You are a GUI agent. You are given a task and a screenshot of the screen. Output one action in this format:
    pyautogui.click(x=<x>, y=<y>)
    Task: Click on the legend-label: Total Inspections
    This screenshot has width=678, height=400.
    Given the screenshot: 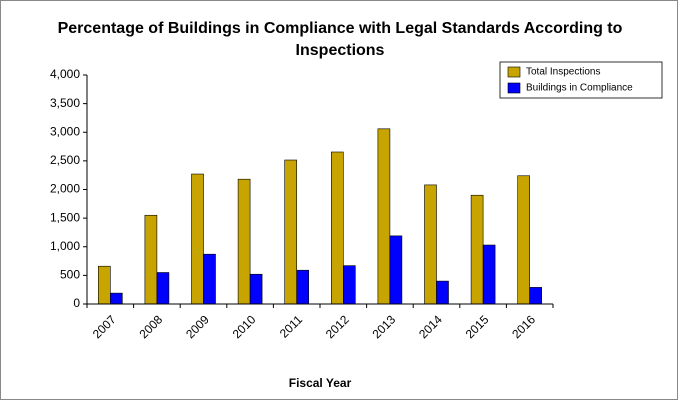 What is the action you would take?
    pyautogui.click(x=563, y=72)
    